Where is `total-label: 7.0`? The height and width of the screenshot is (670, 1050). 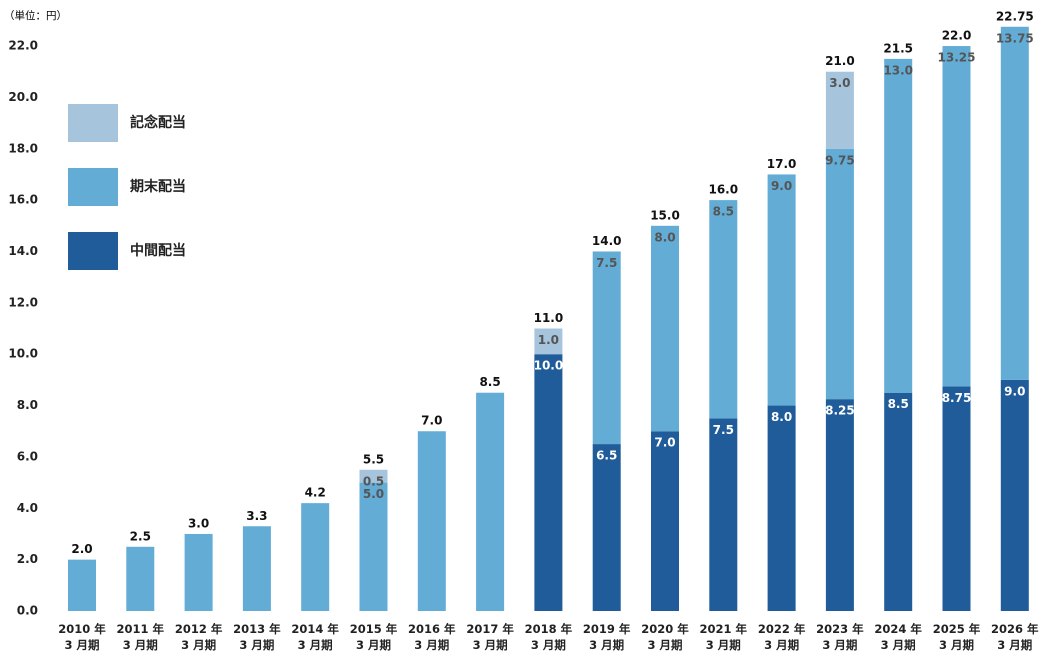 total-label: 7.0 is located at coordinates (431, 421).